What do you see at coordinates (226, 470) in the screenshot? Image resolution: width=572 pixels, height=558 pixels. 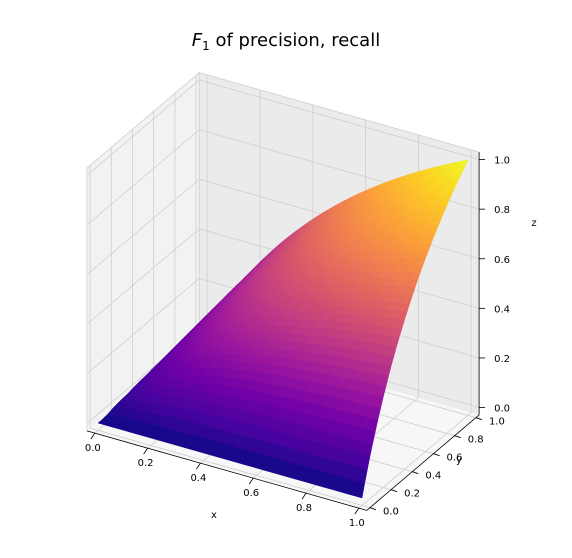 I see `x-axis-line` at bounding box center [226, 470].